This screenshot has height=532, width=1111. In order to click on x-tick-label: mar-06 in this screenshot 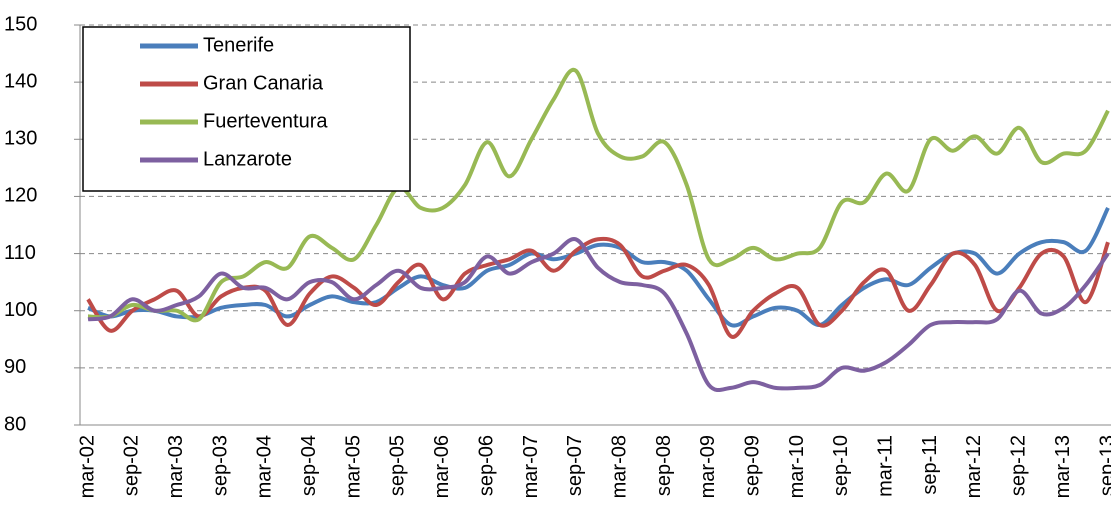, I will do `click(442, 466)`.